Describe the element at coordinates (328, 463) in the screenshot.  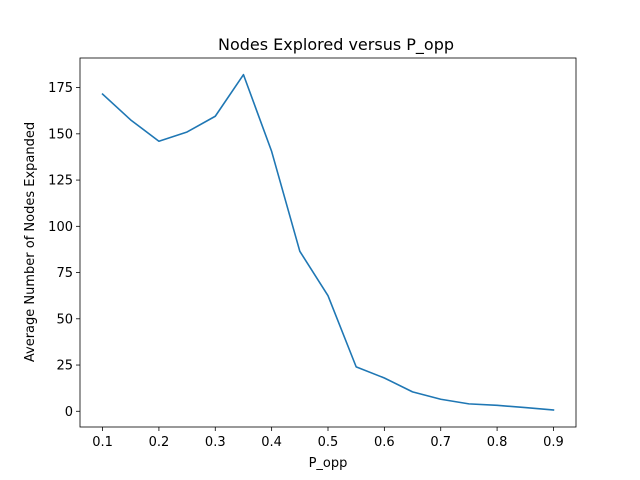
I see `x-axis-label: P_opp` at that location.